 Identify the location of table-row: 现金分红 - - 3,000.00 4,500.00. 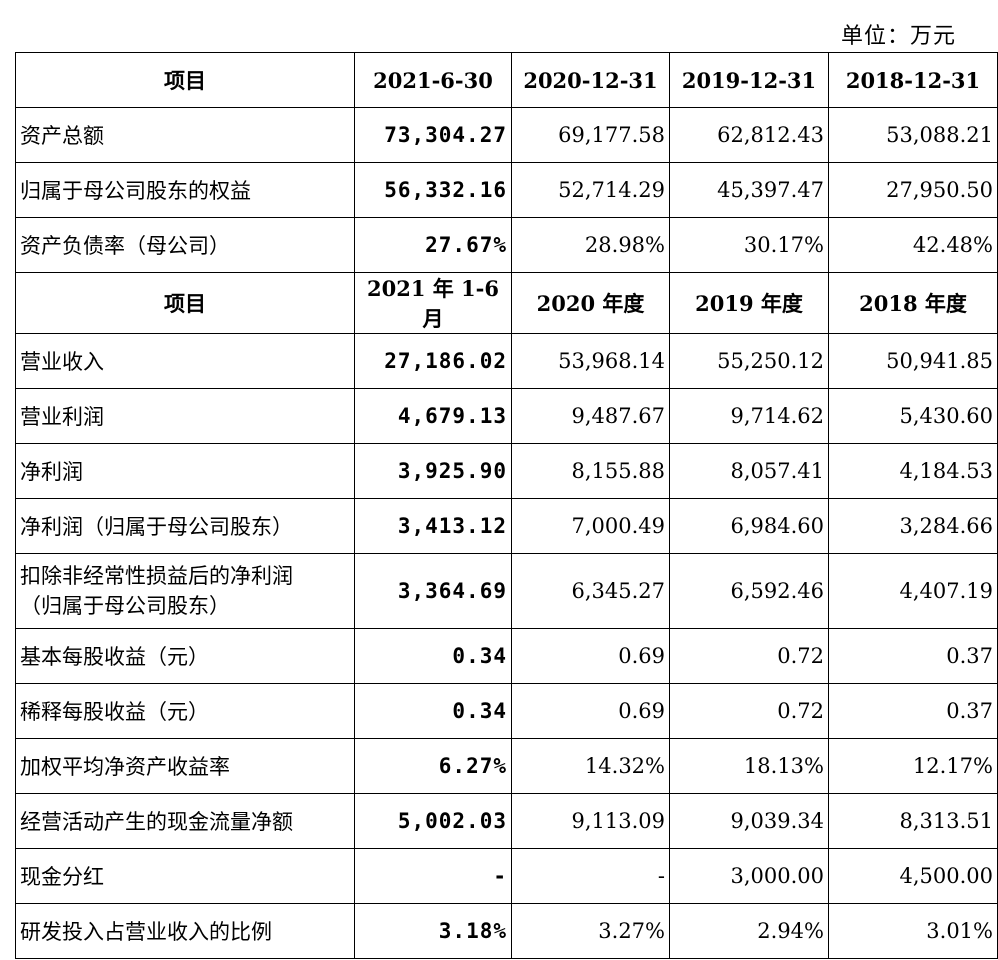
(506, 876).